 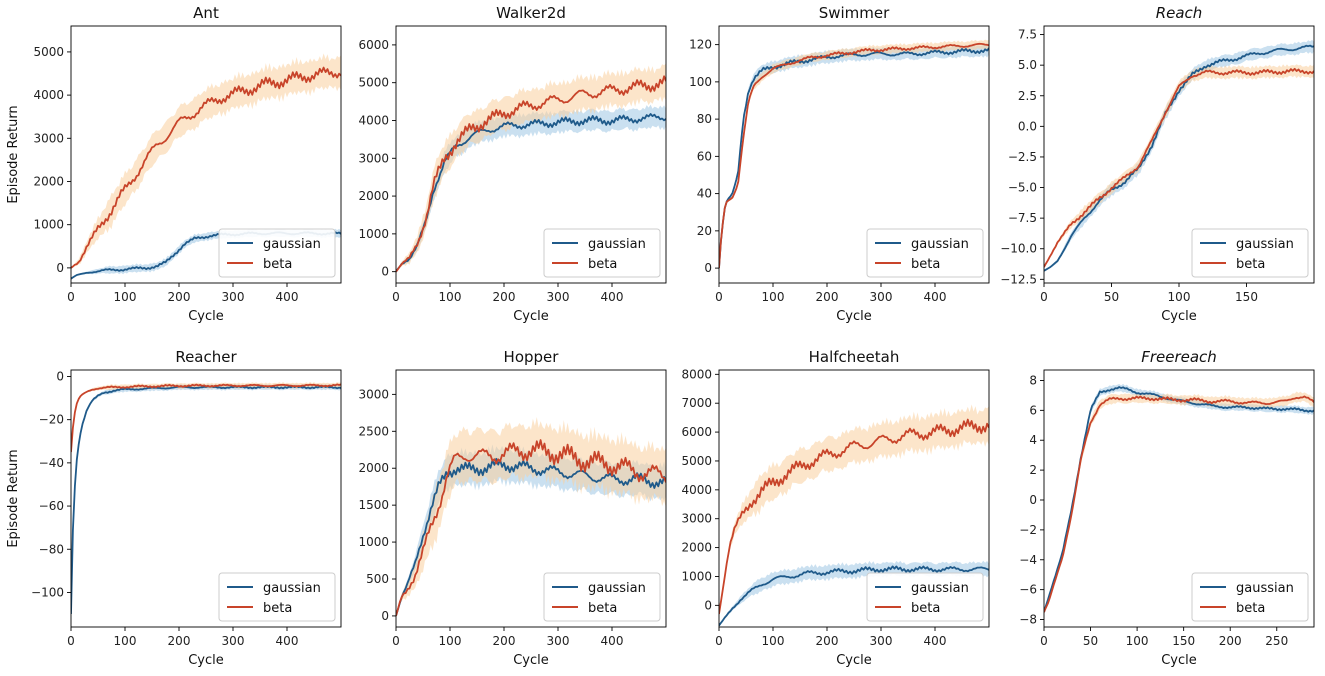 I want to click on y-tick-label: 2000, so click(x=48, y=181).